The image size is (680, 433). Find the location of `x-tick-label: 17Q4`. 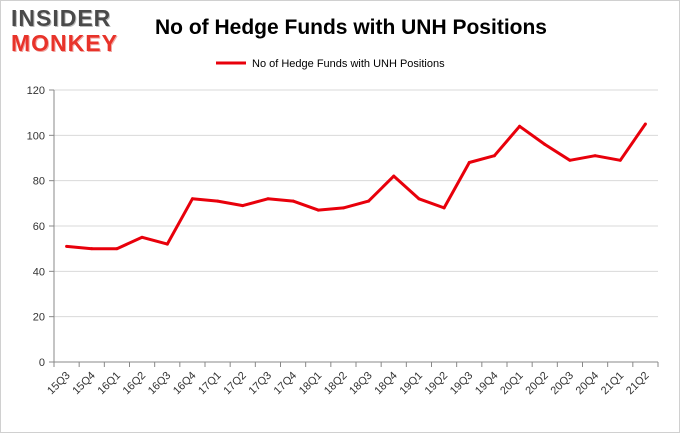

x-tick-label: 17Q4 is located at coordinates (286, 384).